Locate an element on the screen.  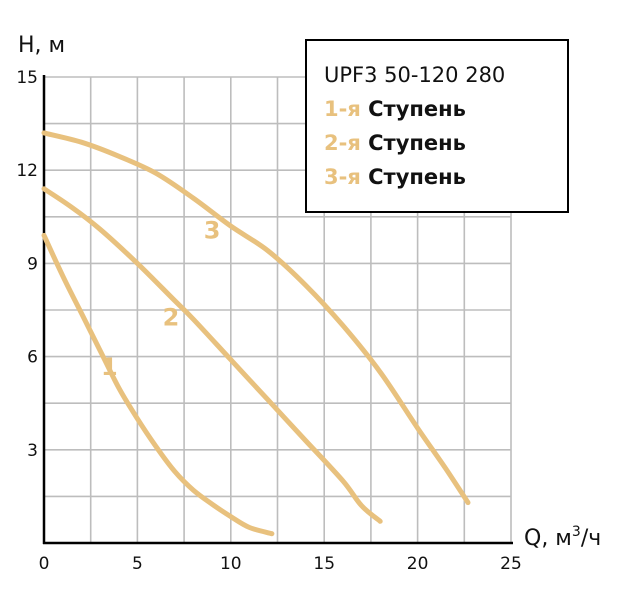
x-axis-label-sup: 3 is located at coordinates (576, 532).